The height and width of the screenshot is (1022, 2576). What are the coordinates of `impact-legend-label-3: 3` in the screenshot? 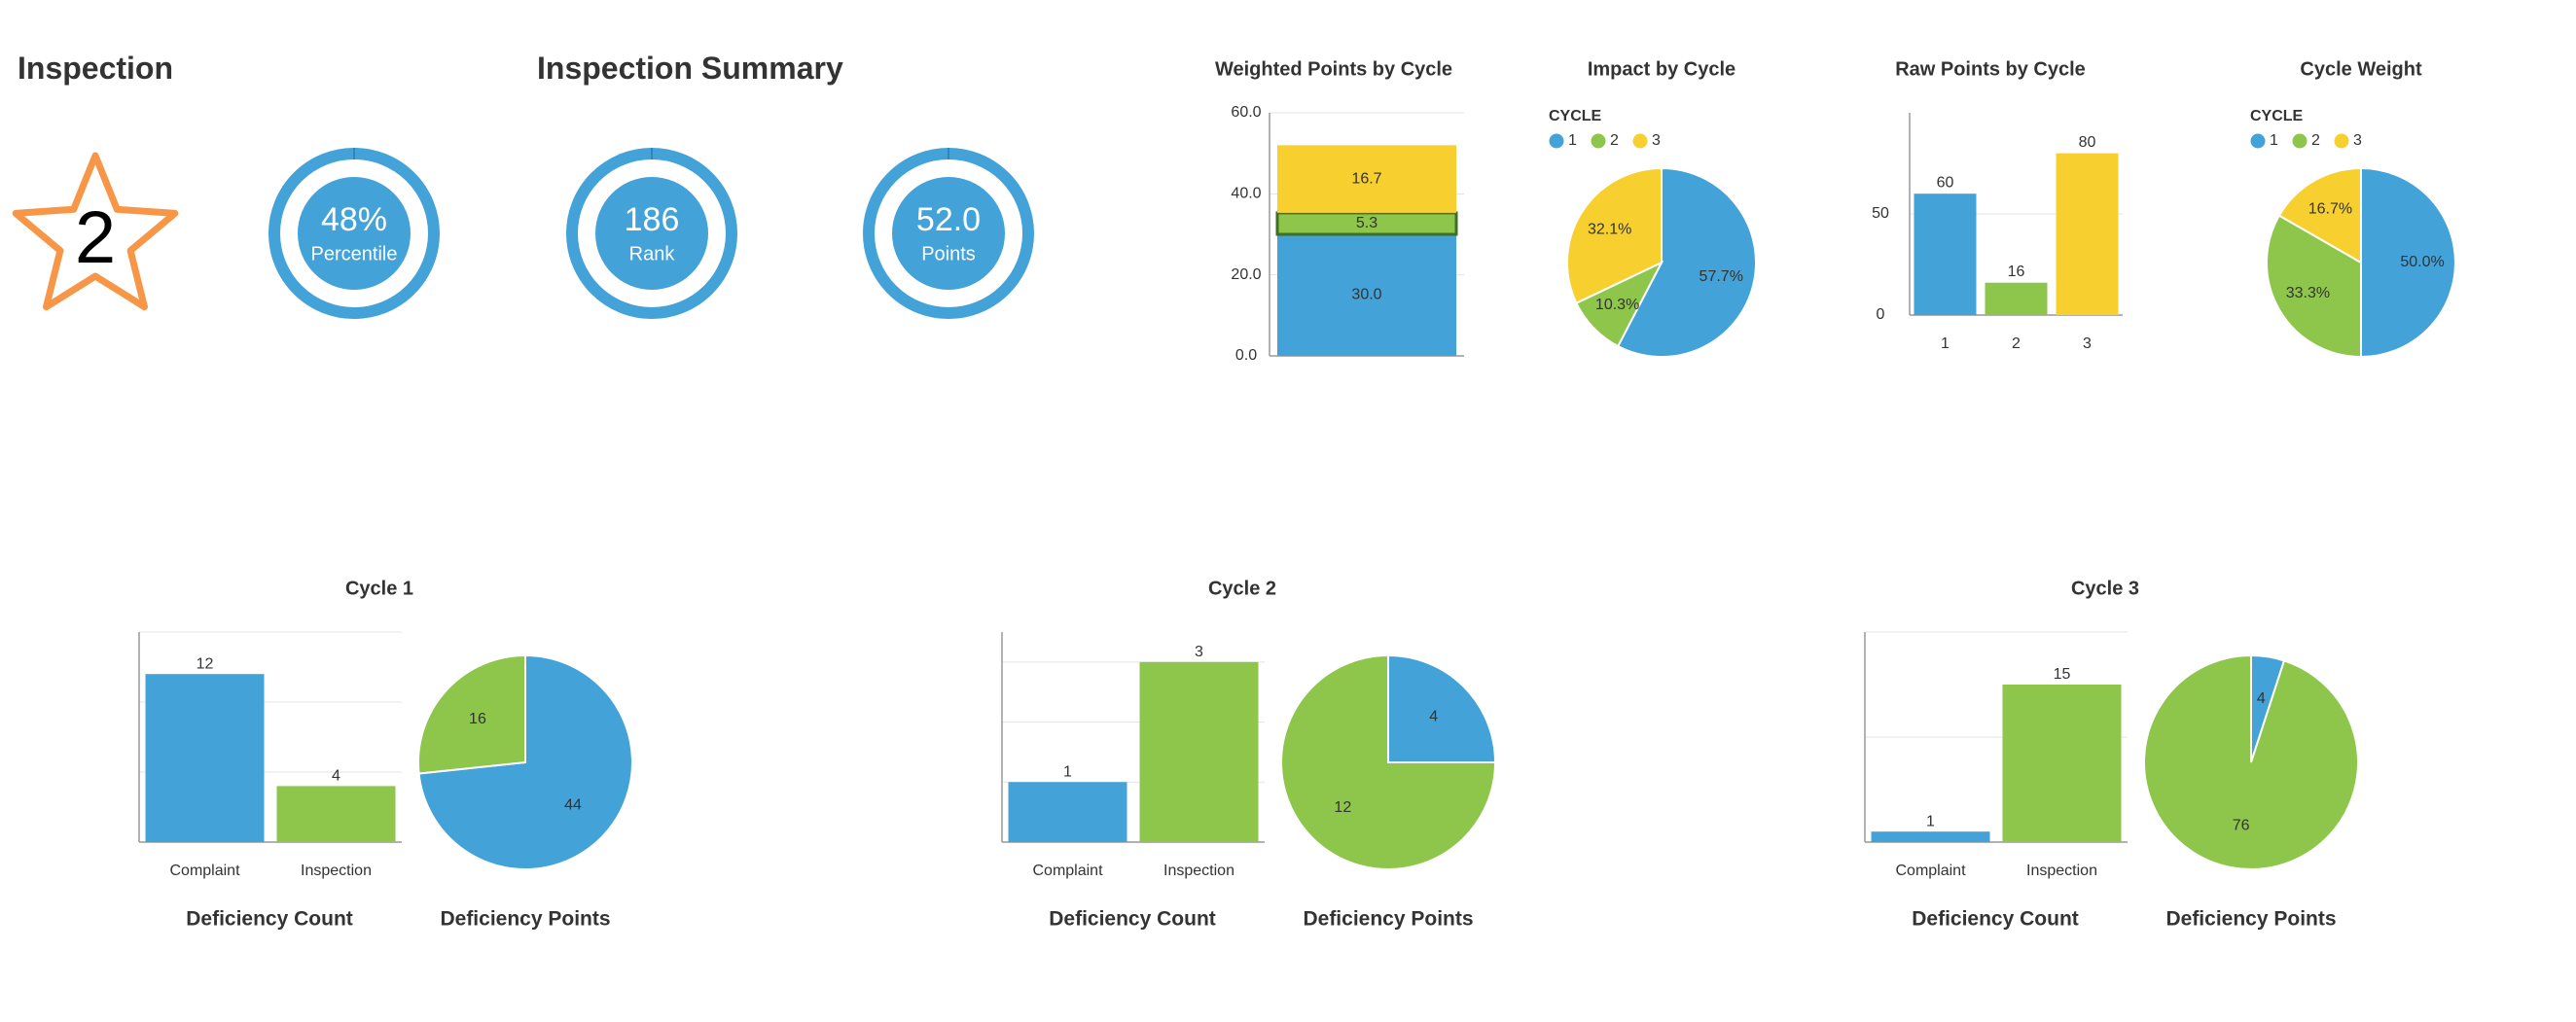 It's located at (1656, 141).